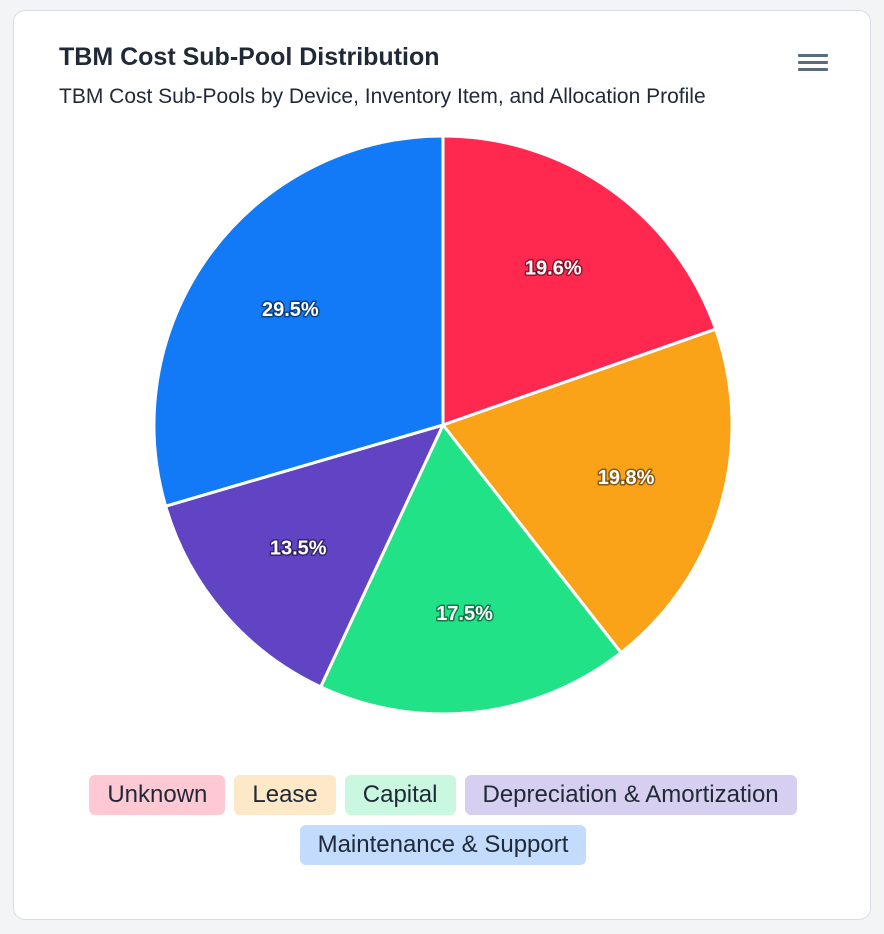  I want to click on slice-data-label: 13.5%, so click(298, 548).